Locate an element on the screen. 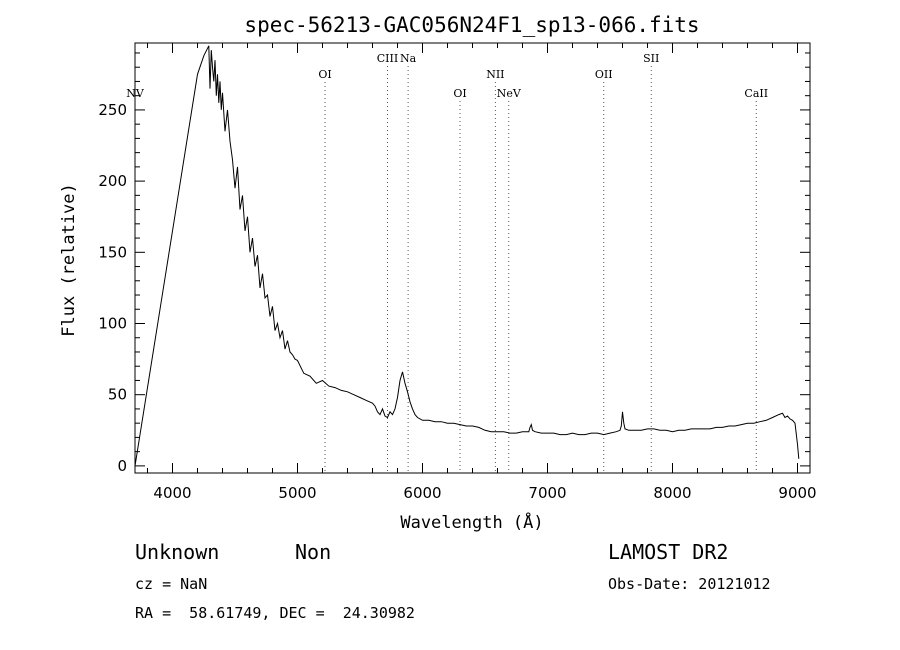 This screenshot has width=900, height=650. obs-date-text: Obs-Date: 20121012 is located at coordinates (689, 584).